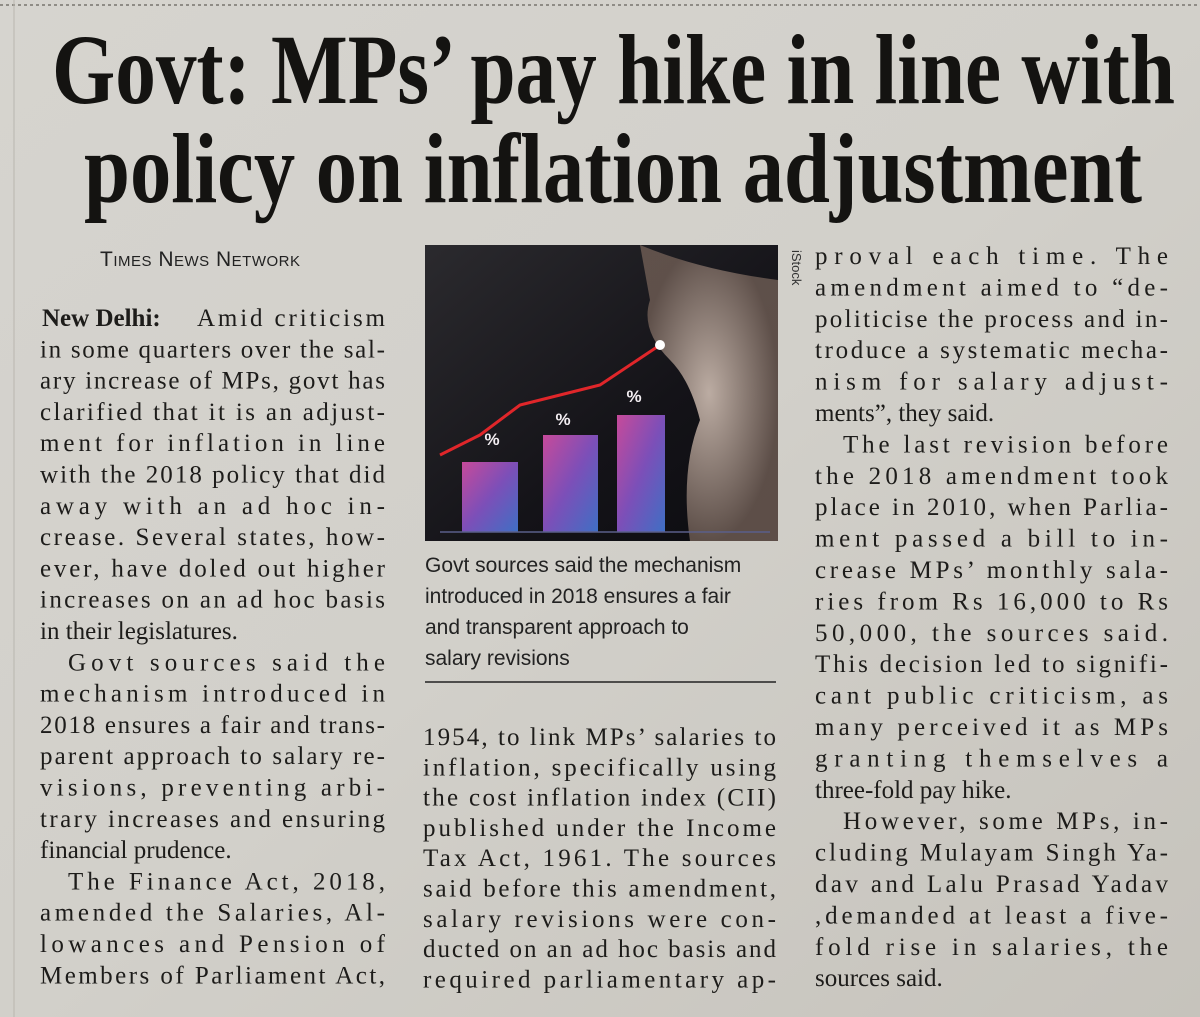  What do you see at coordinates (796, 268) in the screenshot?
I see `photo-credit: iStock` at bounding box center [796, 268].